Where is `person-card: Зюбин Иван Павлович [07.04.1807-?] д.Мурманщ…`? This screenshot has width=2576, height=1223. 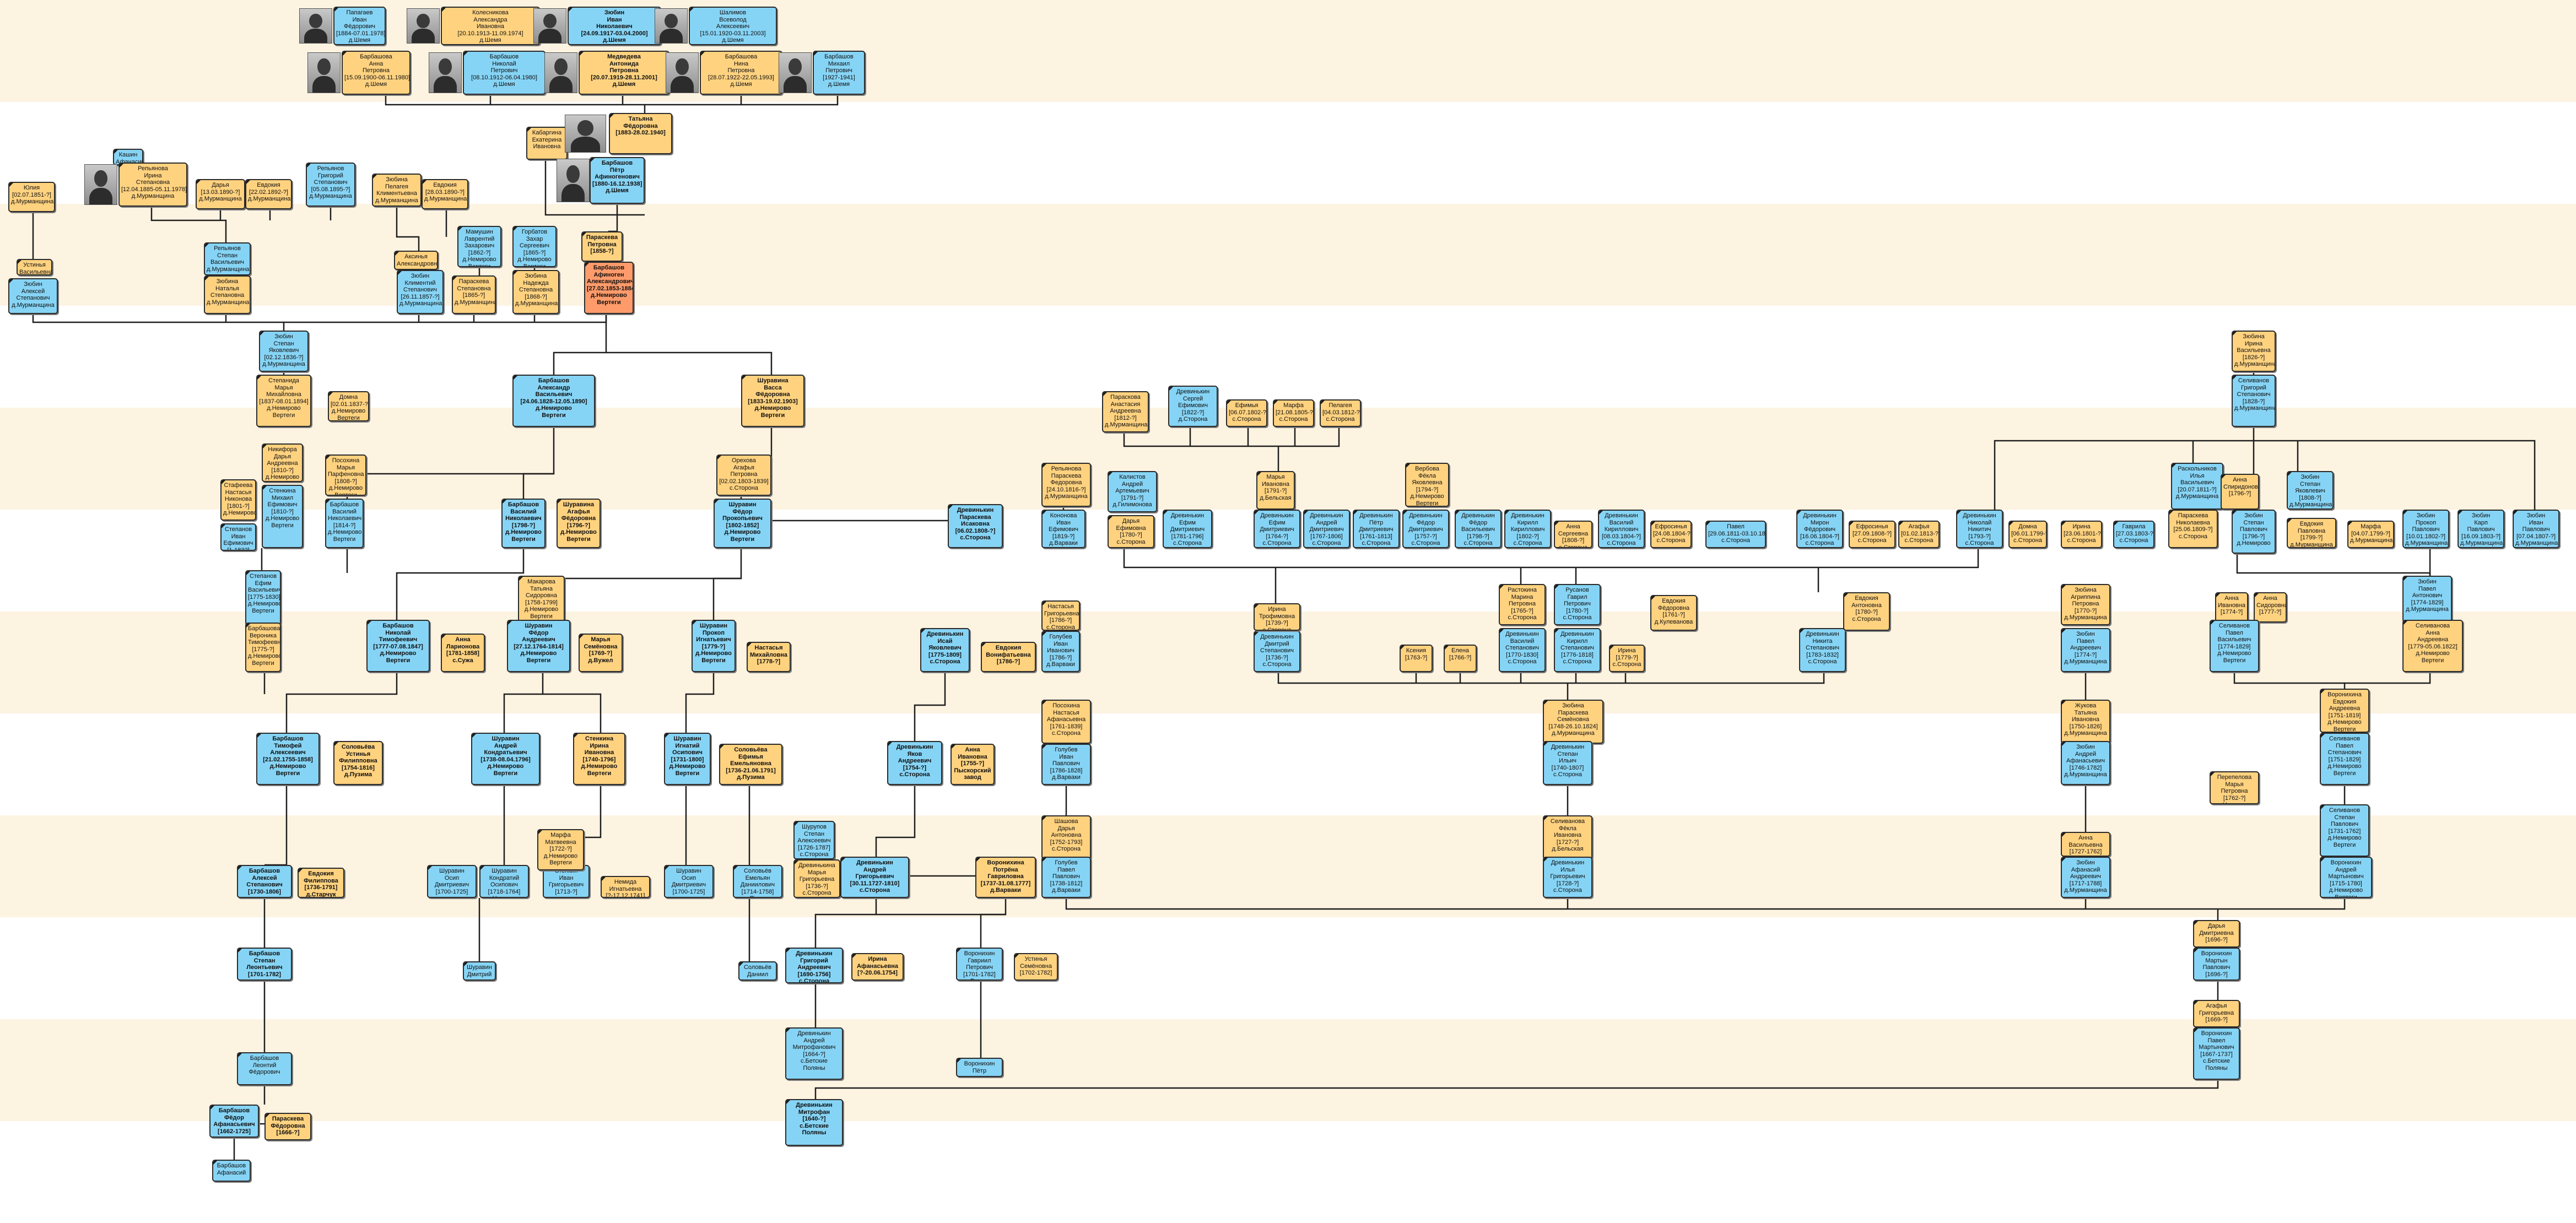
person-card: Зюбин Иван Павлович [07.04.1807-?] д.Мурманщ… is located at coordinates (2536, 529).